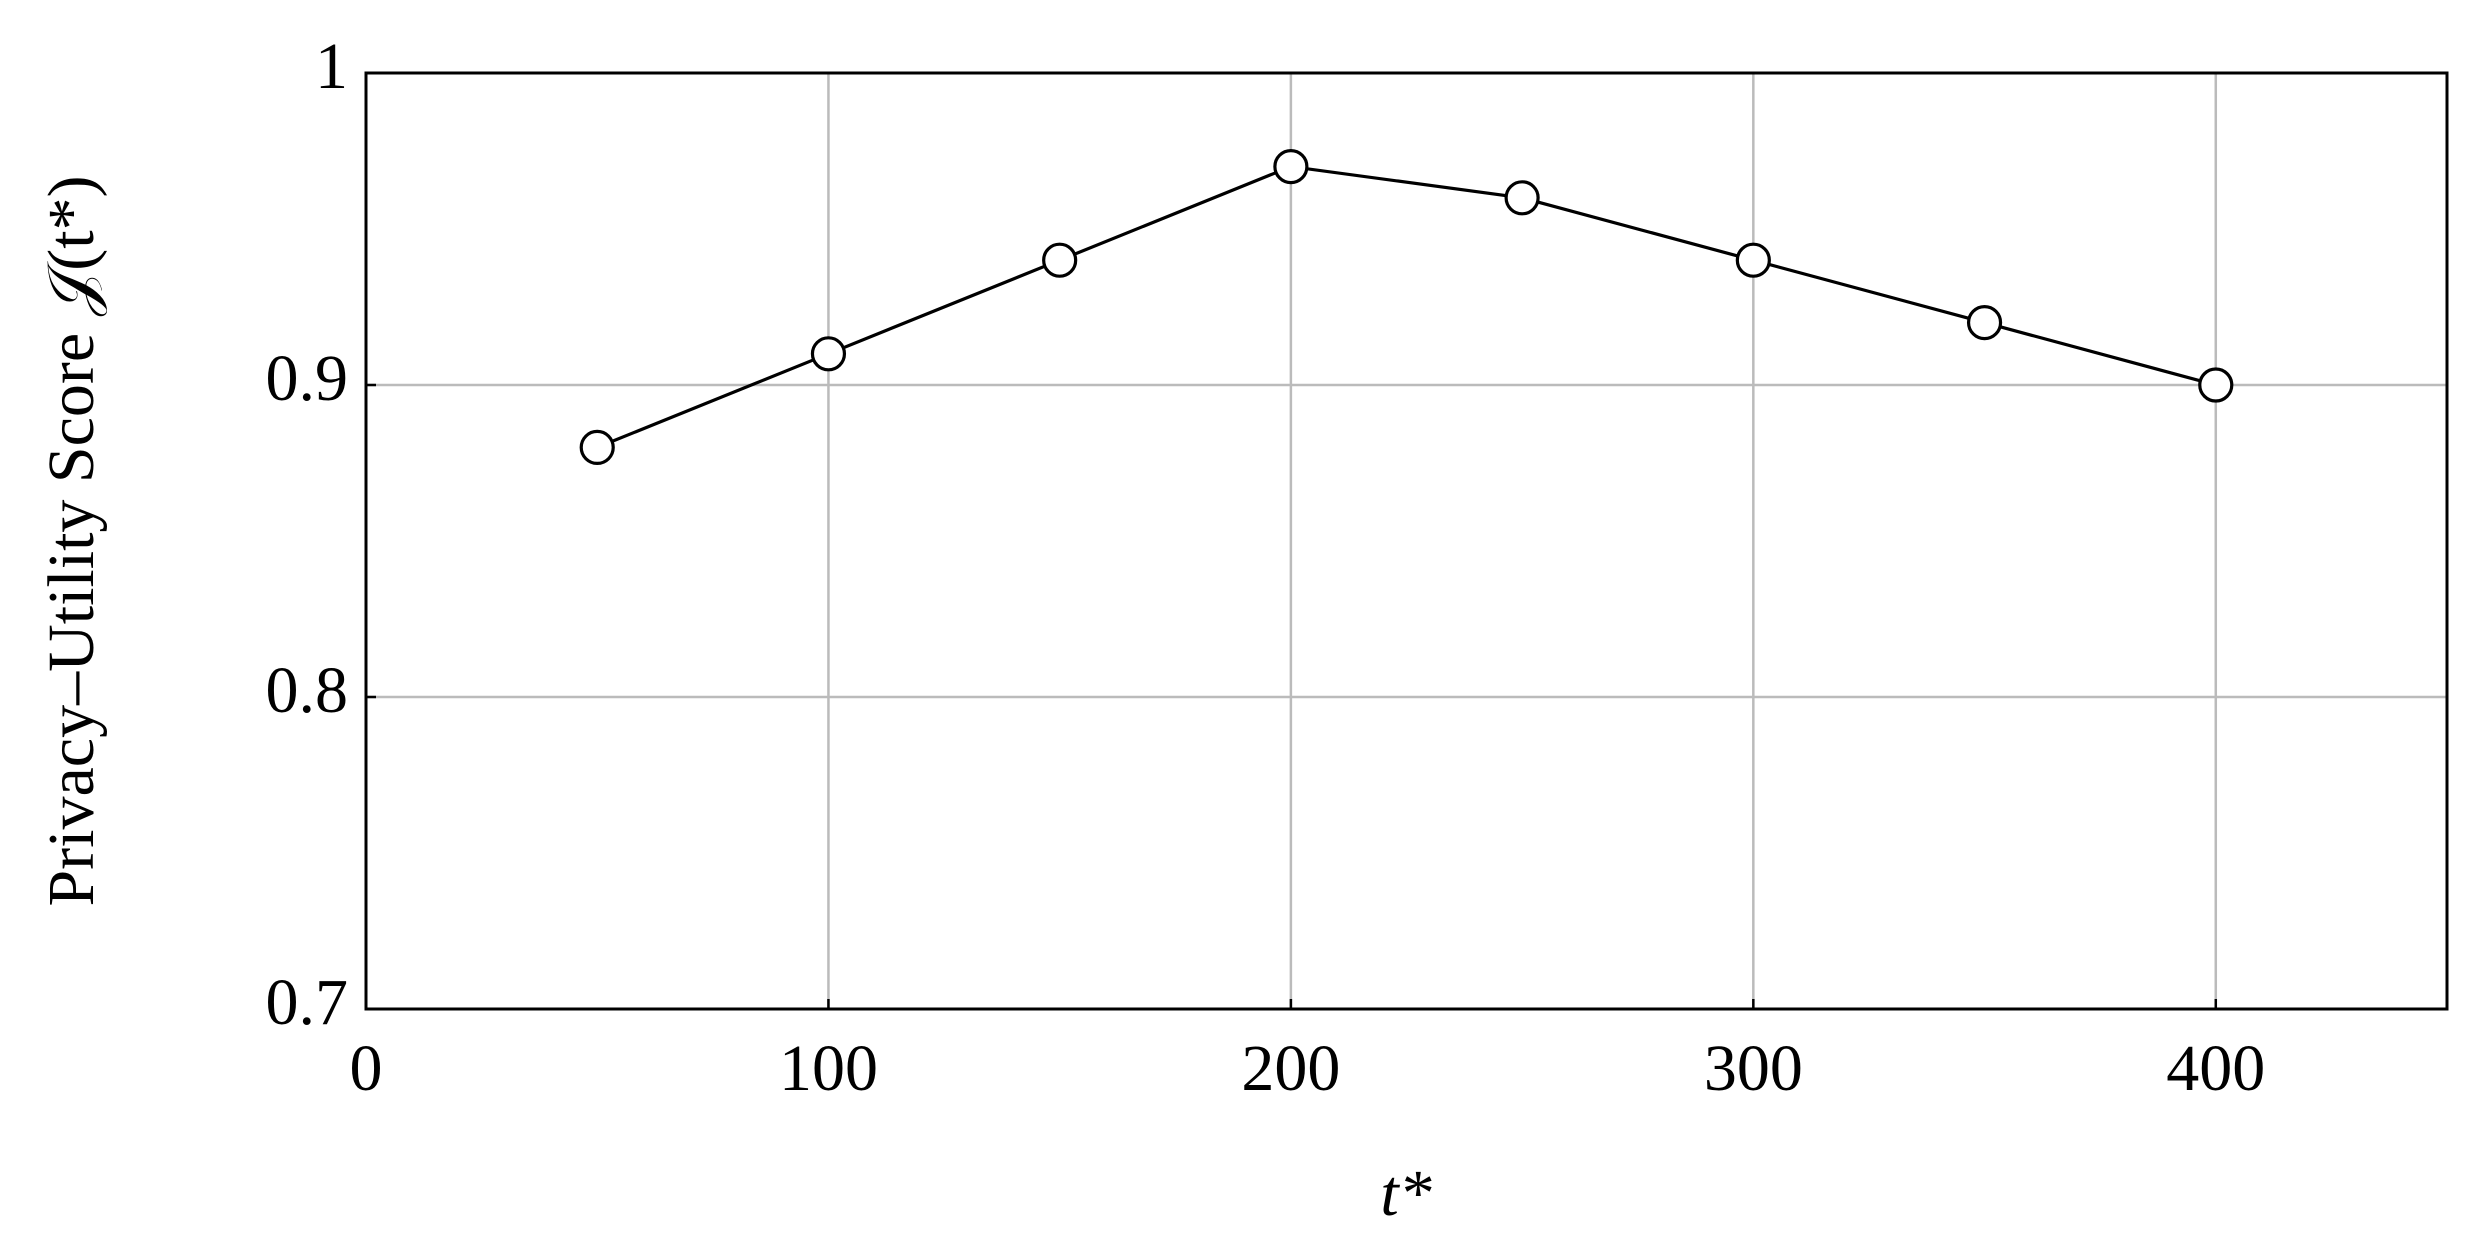 The height and width of the screenshot is (1254, 2483). I want to click on y-tick-label: 1, so click(331, 66).